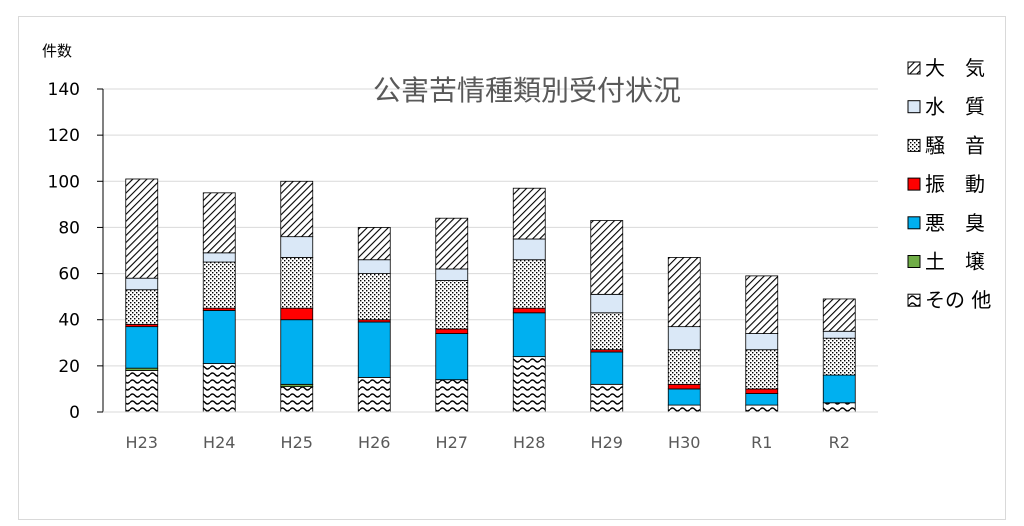 The width and height of the screenshot is (1024, 526). What do you see at coordinates (839, 334) in the screenshot?
I see `bar-R2-水-質` at bounding box center [839, 334].